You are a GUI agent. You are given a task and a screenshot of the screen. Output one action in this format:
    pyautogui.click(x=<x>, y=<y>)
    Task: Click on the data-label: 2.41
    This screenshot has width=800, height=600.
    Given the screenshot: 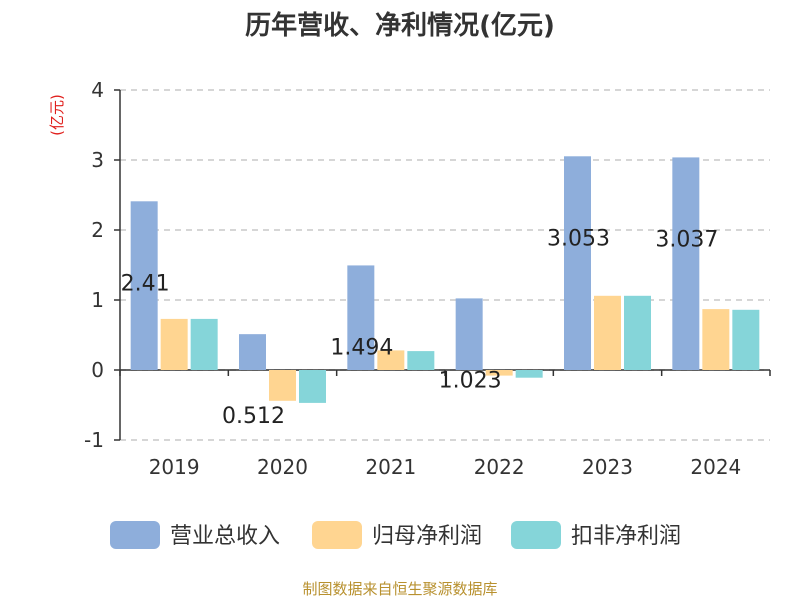 What is the action you would take?
    pyautogui.click(x=145, y=283)
    